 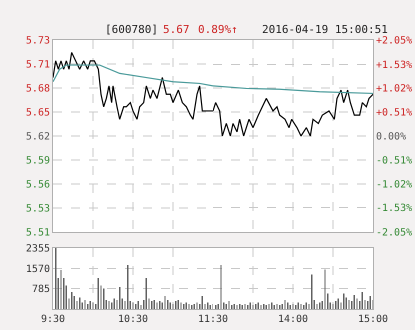 What do you see at coordinates (38, 249) in the screenshot?
I see `y-tick-label: 2355` at bounding box center [38, 249].